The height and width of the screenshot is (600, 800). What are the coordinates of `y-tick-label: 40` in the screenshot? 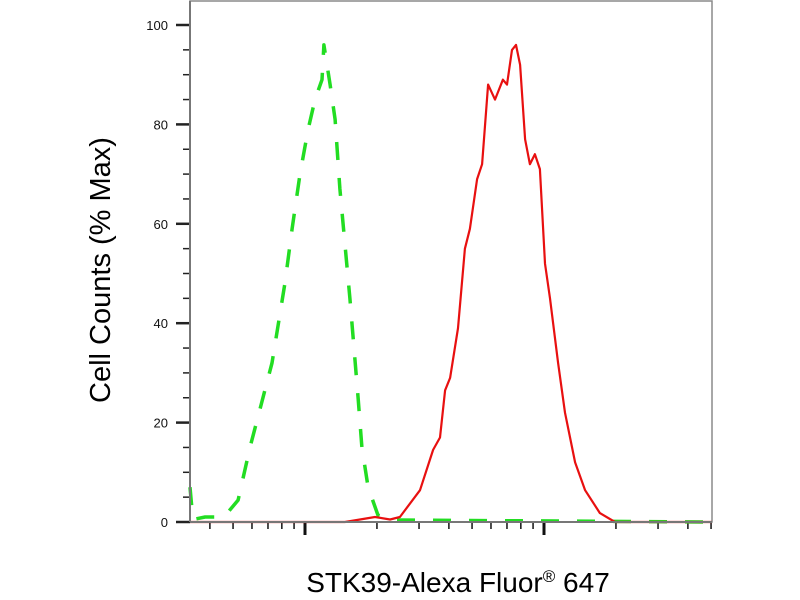 It's located at (161, 323).